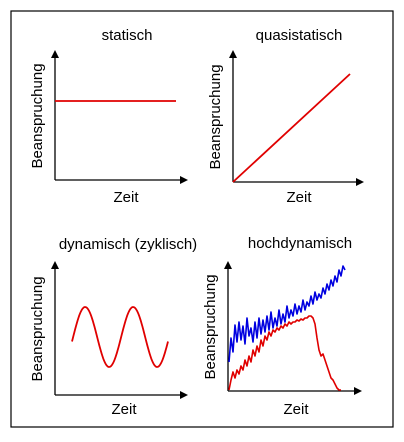  Describe the element at coordinates (287, 314) in the screenshot. I see `high-dynamic-load-blue` at that location.